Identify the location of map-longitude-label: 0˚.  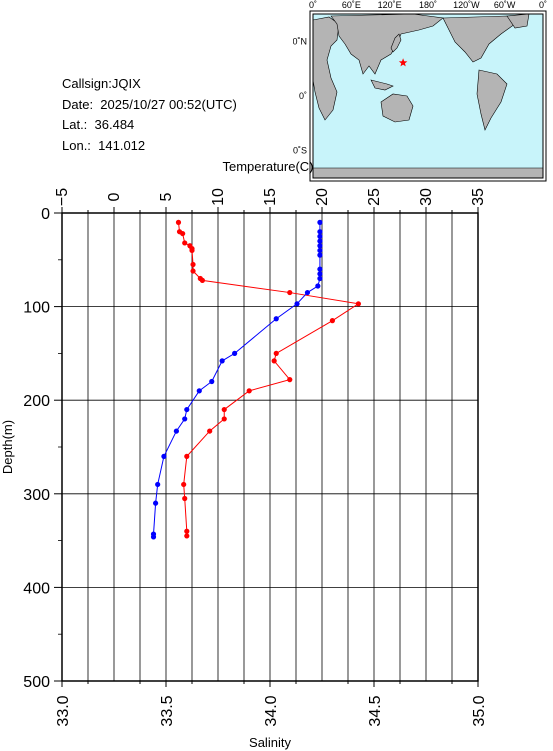
(543, 5).